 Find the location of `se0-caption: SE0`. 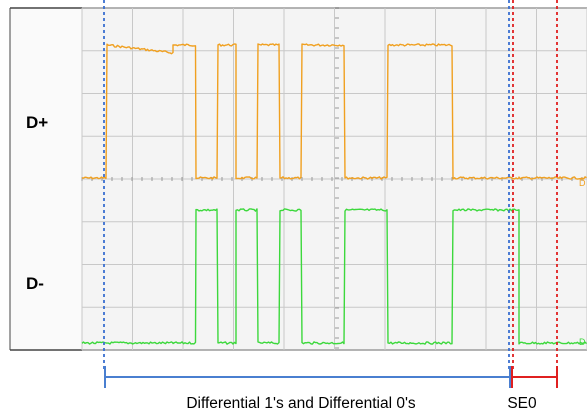

se0-caption: SE0 is located at coordinates (522, 403).